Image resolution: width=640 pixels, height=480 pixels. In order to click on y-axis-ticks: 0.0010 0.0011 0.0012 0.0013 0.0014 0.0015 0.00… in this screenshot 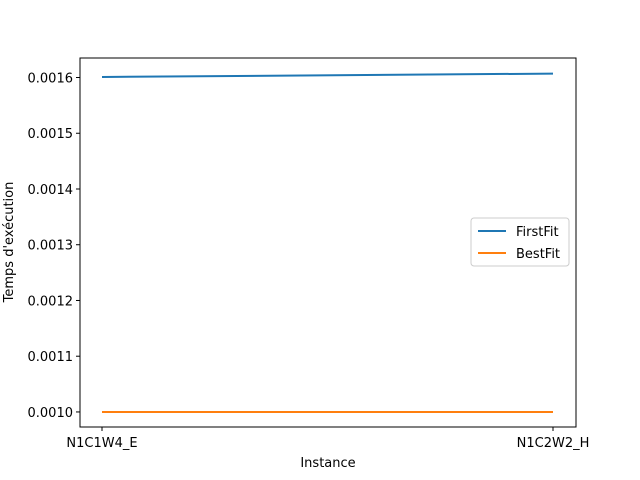, I will do `click(54, 246)`.